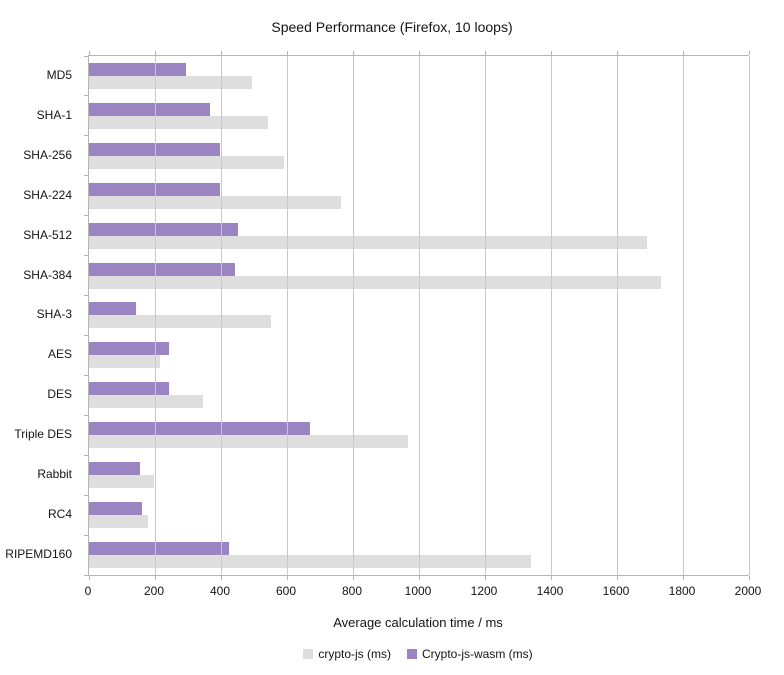 The height and width of the screenshot is (675, 784). Describe the element at coordinates (59, 354) in the screenshot. I see `category-label: AES` at that location.